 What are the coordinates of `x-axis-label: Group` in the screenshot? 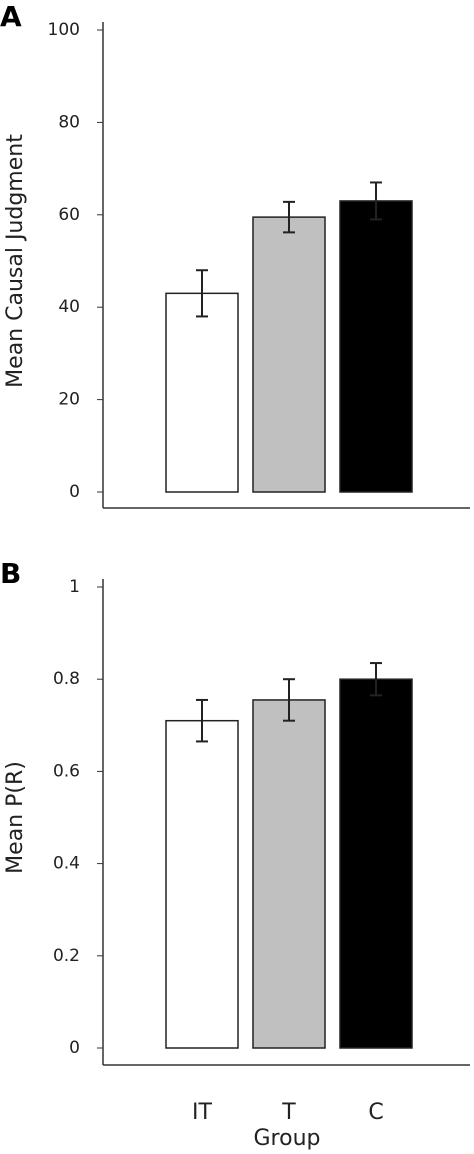 It's located at (287, 1138).